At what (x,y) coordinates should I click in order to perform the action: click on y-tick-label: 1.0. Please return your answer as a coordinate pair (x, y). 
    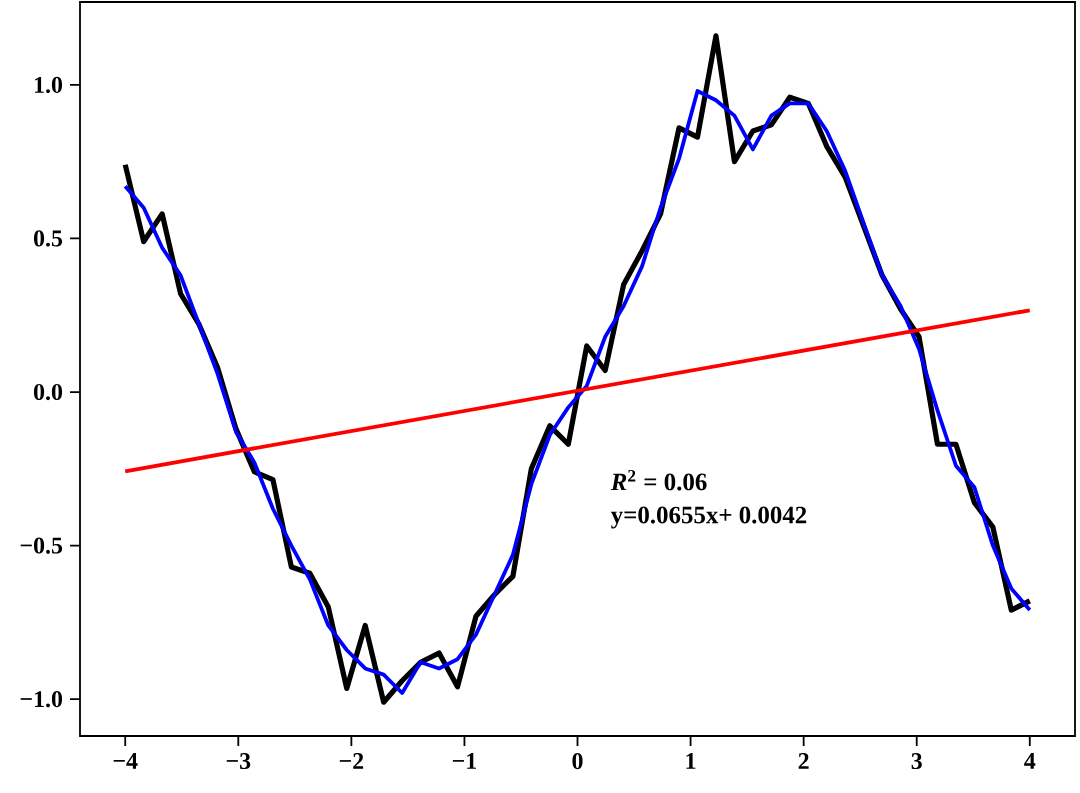
    Looking at the image, I should click on (48, 85).